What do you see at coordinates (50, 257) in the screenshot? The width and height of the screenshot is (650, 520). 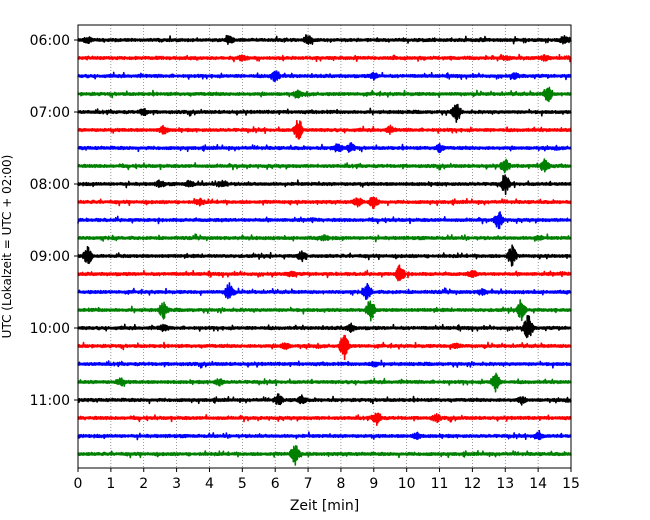 I see `y-tick-label: 09:00` at bounding box center [50, 257].